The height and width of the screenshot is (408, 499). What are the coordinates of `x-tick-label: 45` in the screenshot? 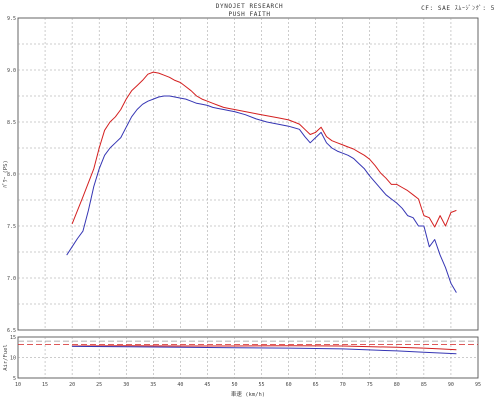 It's located at (207, 385).